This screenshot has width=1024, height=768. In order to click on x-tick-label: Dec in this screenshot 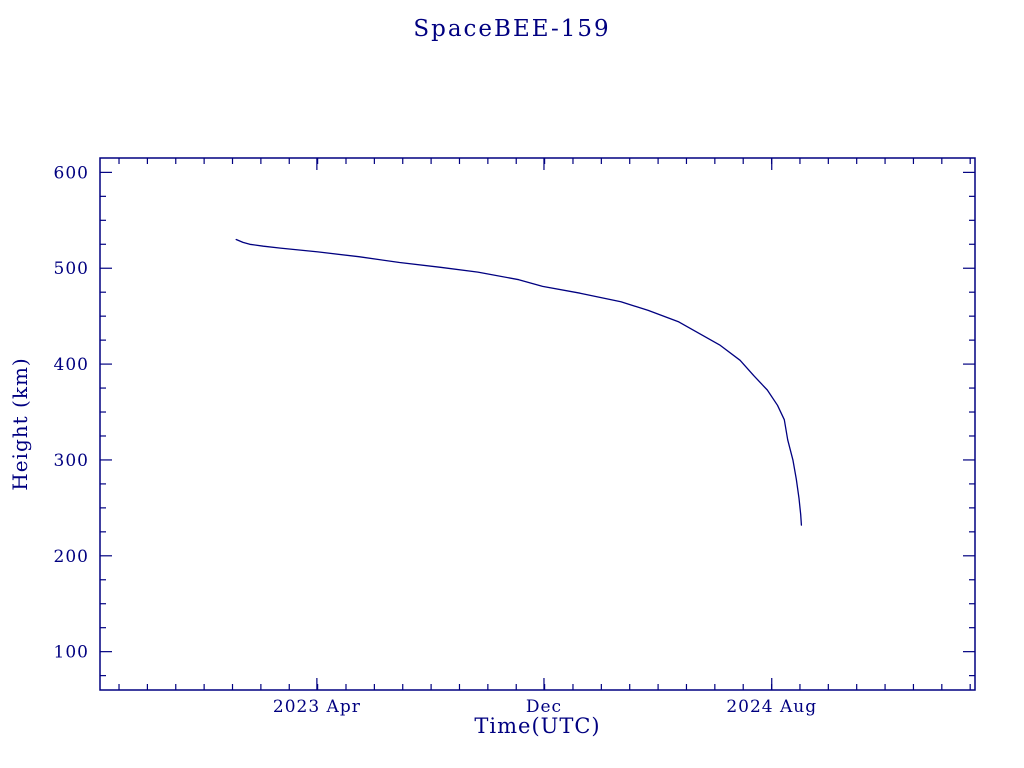, I will do `click(544, 707)`.